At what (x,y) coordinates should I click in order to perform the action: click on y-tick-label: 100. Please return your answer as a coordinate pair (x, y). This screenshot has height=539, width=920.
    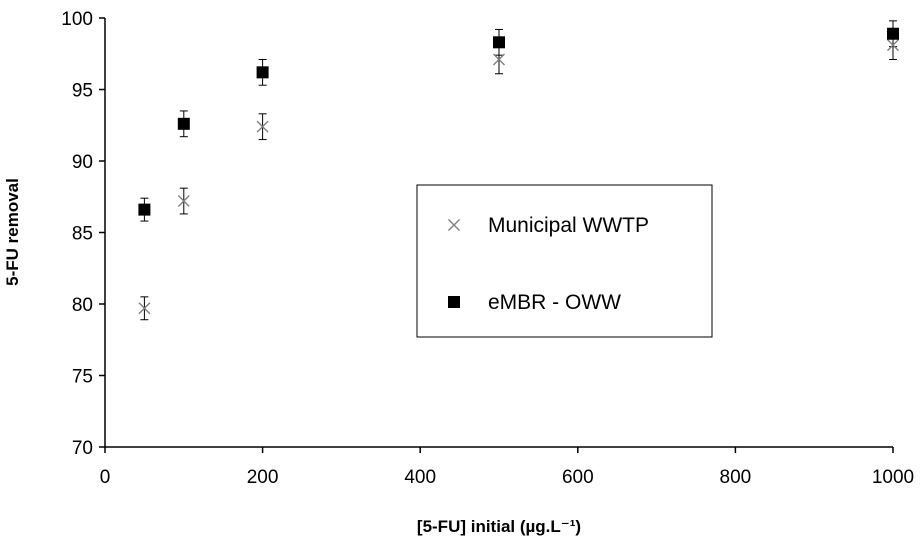
    Looking at the image, I should click on (77, 19).